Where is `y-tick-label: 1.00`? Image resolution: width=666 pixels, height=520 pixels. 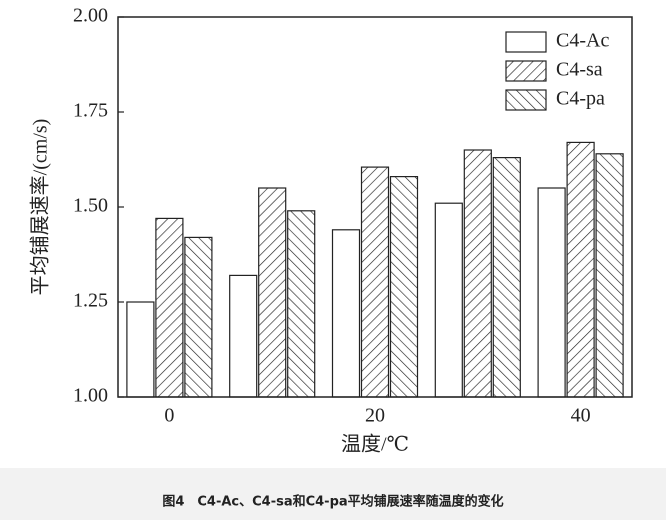 y-tick-label: 1.00 is located at coordinates (90, 396).